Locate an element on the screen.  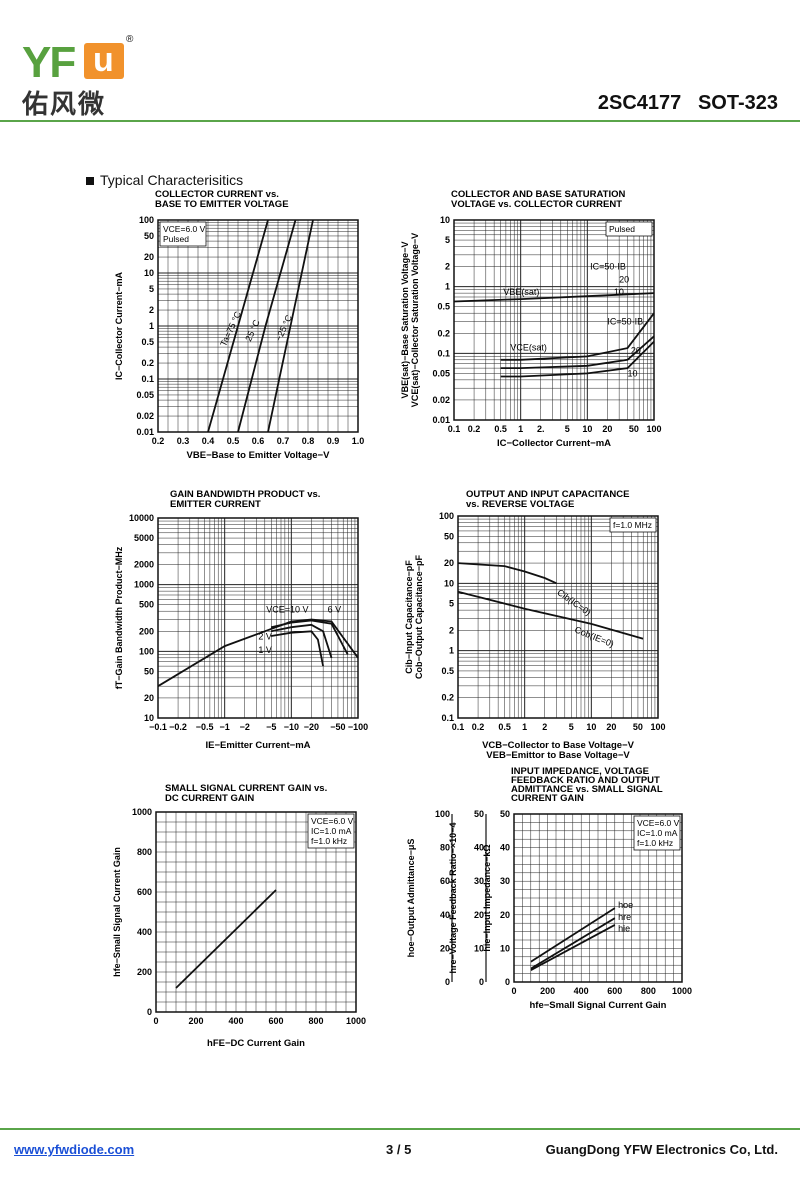
condition-text: VCE=6.0 V is located at coordinates (332, 821).